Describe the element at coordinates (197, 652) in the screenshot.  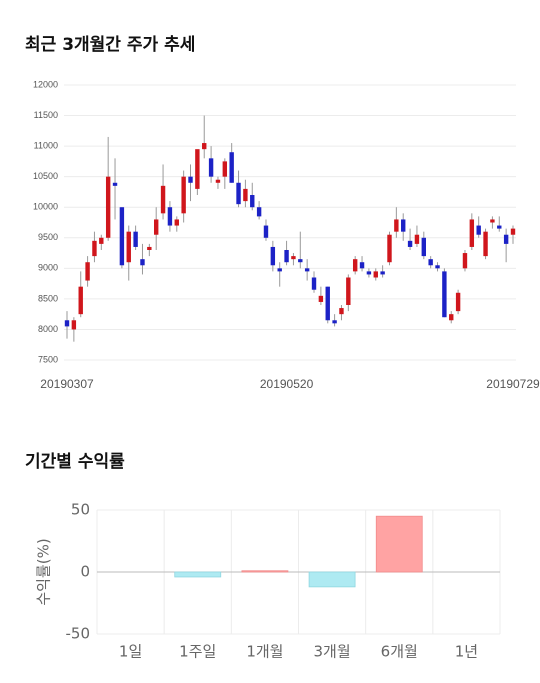
I see `x-tick-label: 1주일` at that location.